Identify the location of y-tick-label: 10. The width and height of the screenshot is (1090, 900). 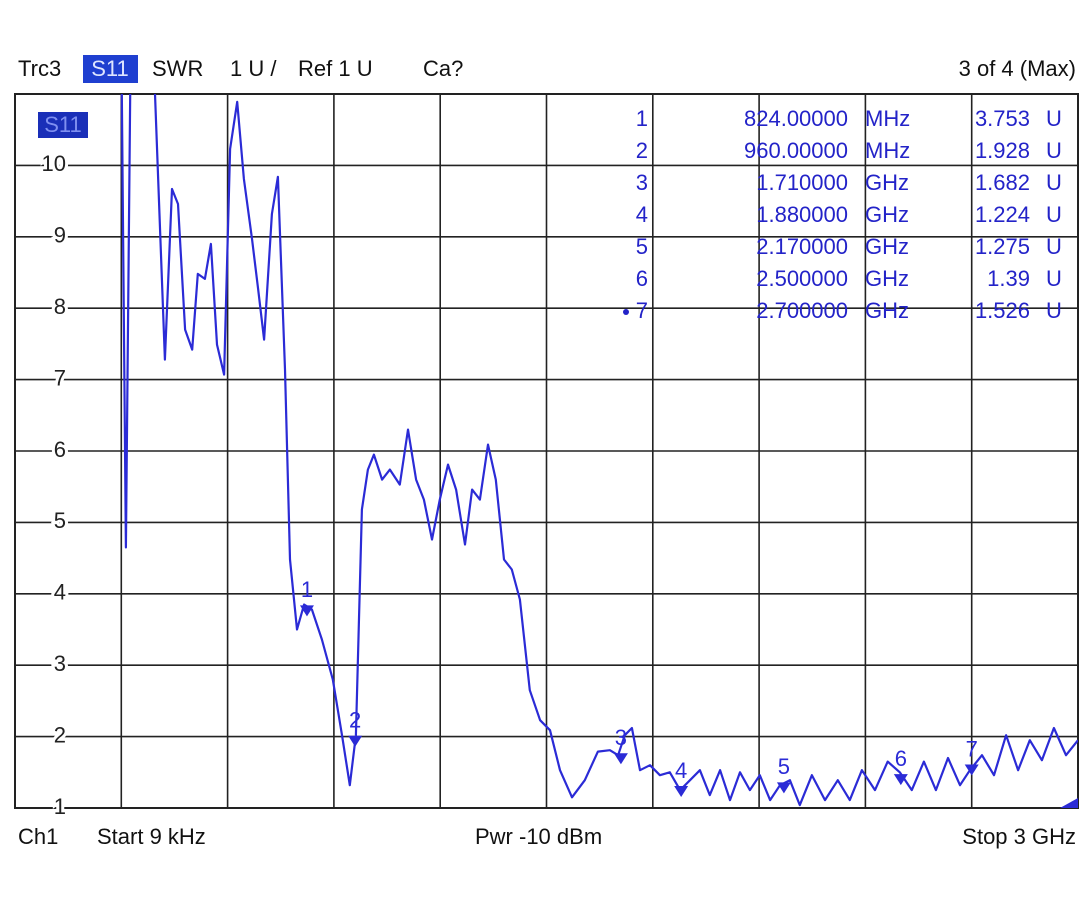
(54, 163).